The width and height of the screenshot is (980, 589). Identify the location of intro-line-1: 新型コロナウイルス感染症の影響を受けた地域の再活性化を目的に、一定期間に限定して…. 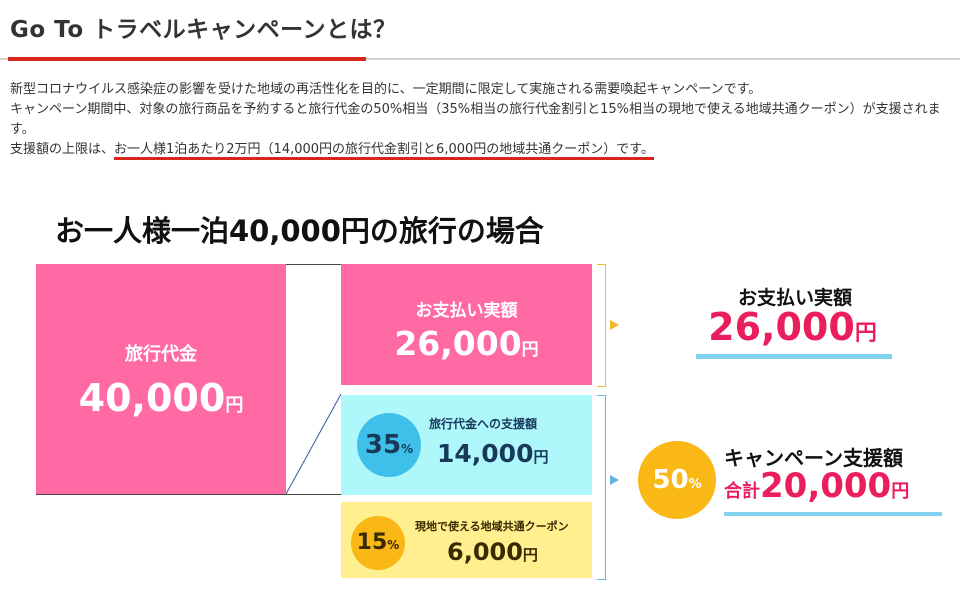
(386, 89).